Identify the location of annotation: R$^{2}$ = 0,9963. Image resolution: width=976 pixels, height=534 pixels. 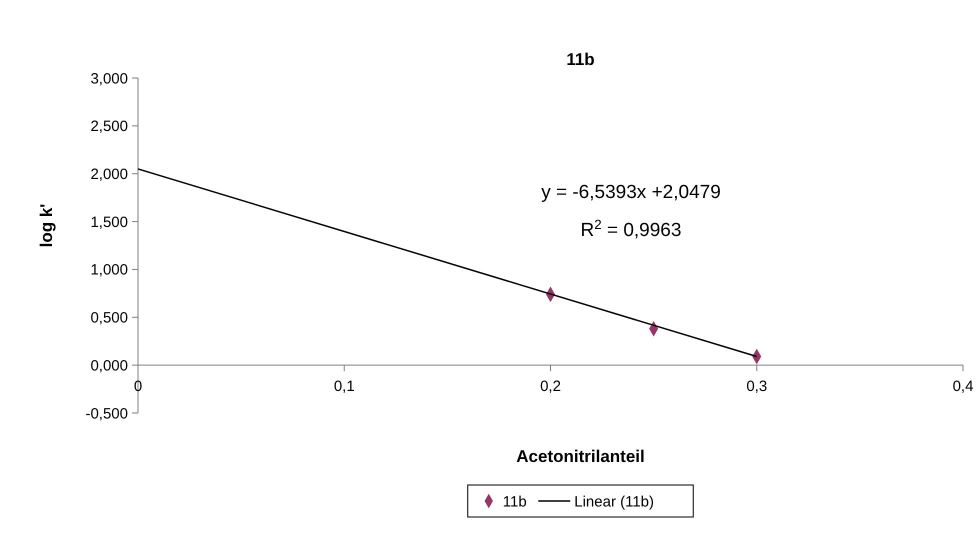
(631, 228).